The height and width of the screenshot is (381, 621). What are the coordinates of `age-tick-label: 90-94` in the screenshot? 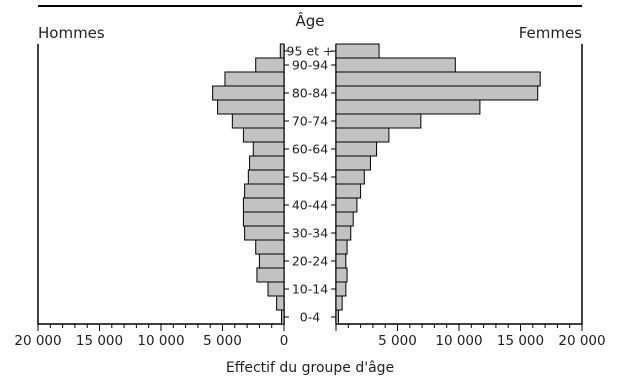 It's located at (310, 65).